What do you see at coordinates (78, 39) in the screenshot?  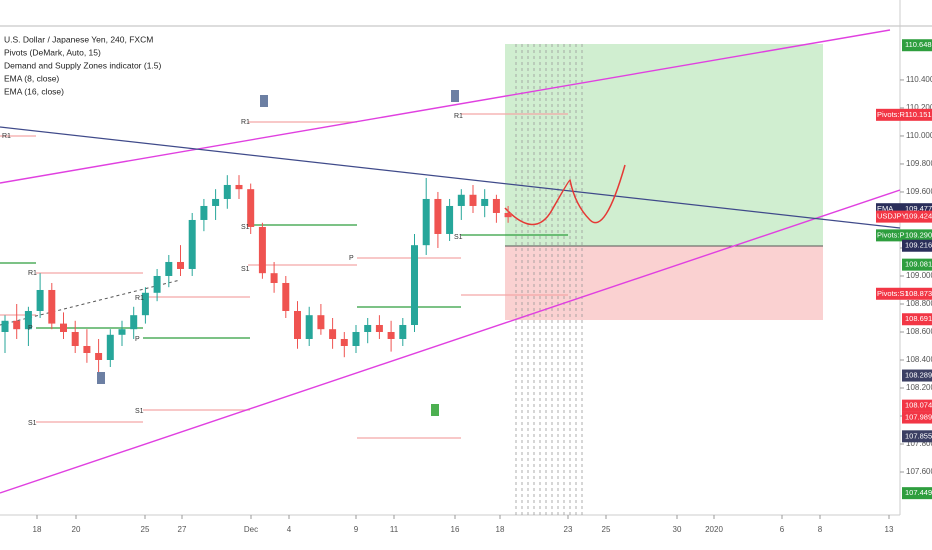 I see `chart-title: U.S. Dollar / Japanese Yen, 240, FXCM` at bounding box center [78, 39].